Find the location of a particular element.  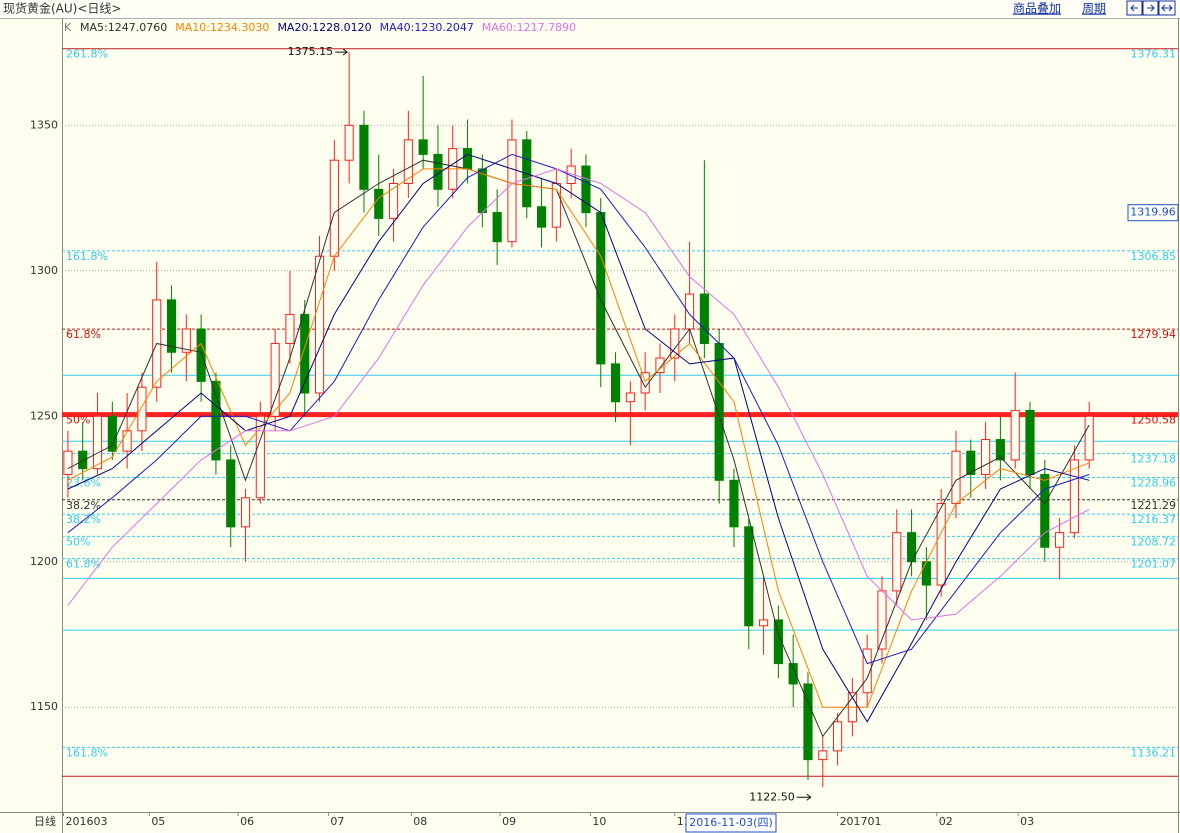

header-bar is located at coordinates (590, 9).